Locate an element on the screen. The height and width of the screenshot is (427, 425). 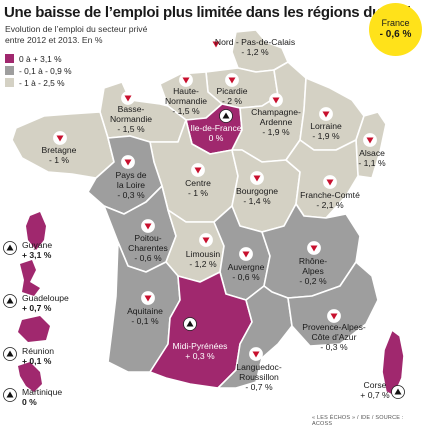
region-label-limousin: Limousin - 1,2 % is located at coordinates (203, 259).